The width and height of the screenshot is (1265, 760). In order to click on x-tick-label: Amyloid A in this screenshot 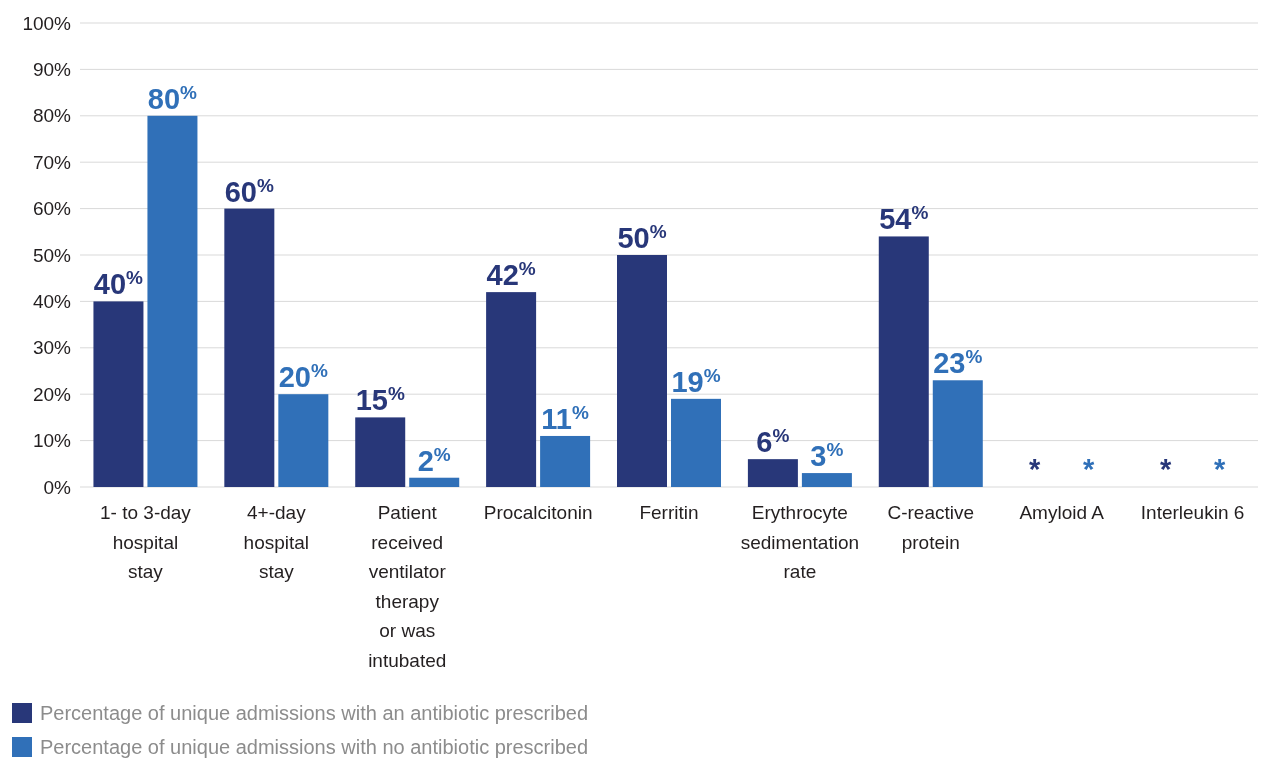, I will do `click(1062, 512)`.